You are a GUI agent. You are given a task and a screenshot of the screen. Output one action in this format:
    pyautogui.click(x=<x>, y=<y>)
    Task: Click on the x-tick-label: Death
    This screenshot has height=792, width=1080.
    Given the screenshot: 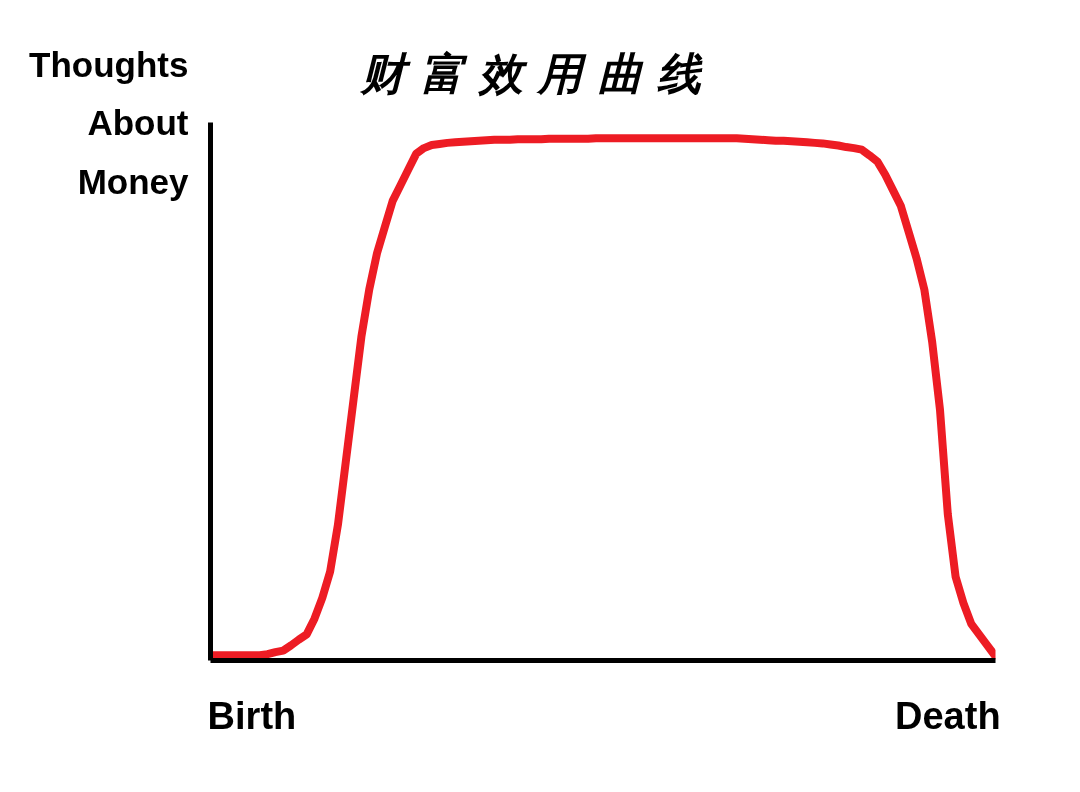 What is the action you would take?
    pyautogui.click(x=948, y=715)
    